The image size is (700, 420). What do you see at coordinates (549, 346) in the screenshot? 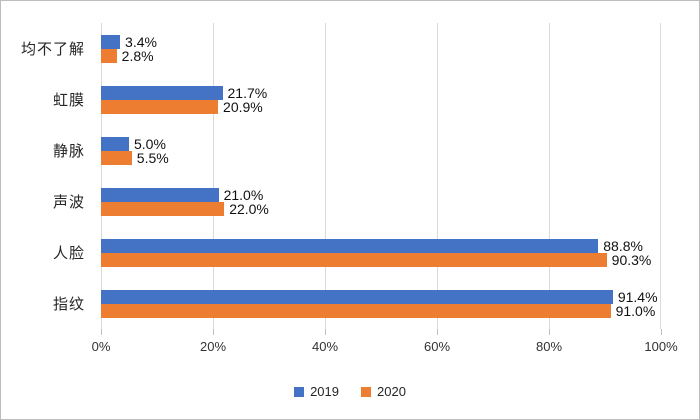
I see `x-tick-label: 80%` at bounding box center [549, 346].